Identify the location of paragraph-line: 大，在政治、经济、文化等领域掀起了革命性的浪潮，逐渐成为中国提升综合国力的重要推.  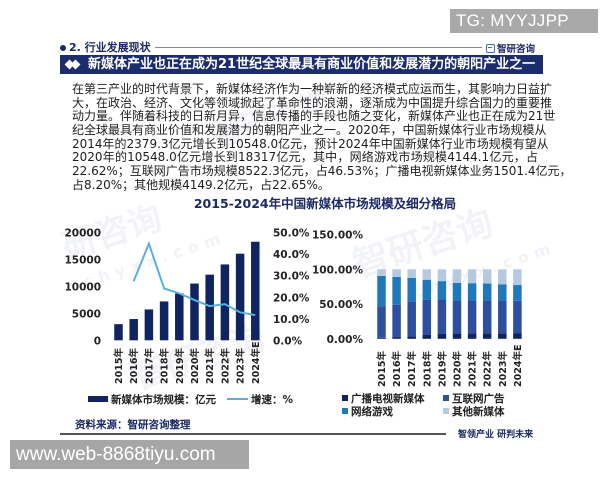
(312, 102).